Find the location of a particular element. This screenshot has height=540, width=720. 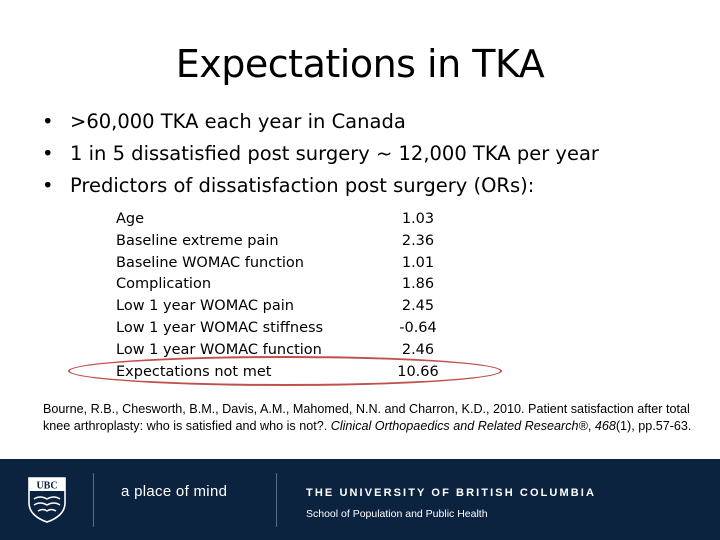

logo-text: UBC is located at coordinates (46, 486).